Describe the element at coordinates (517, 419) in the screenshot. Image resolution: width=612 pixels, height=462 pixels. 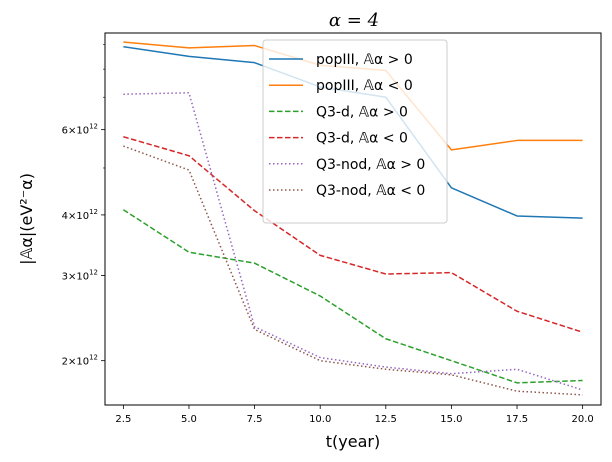
I see `x-tick-label-6: 17.5` at that location.